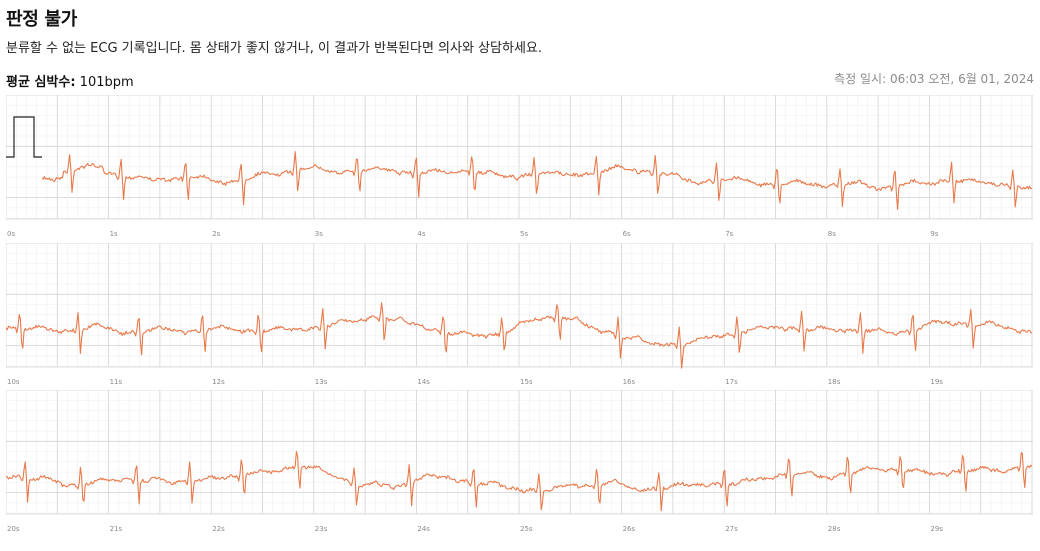 Image resolution: width=1040 pixels, height=551 pixels. What do you see at coordinates (526, 529) in the screenshot?
I see `time-tick-label: 25s` at bounding box center [526, 529].